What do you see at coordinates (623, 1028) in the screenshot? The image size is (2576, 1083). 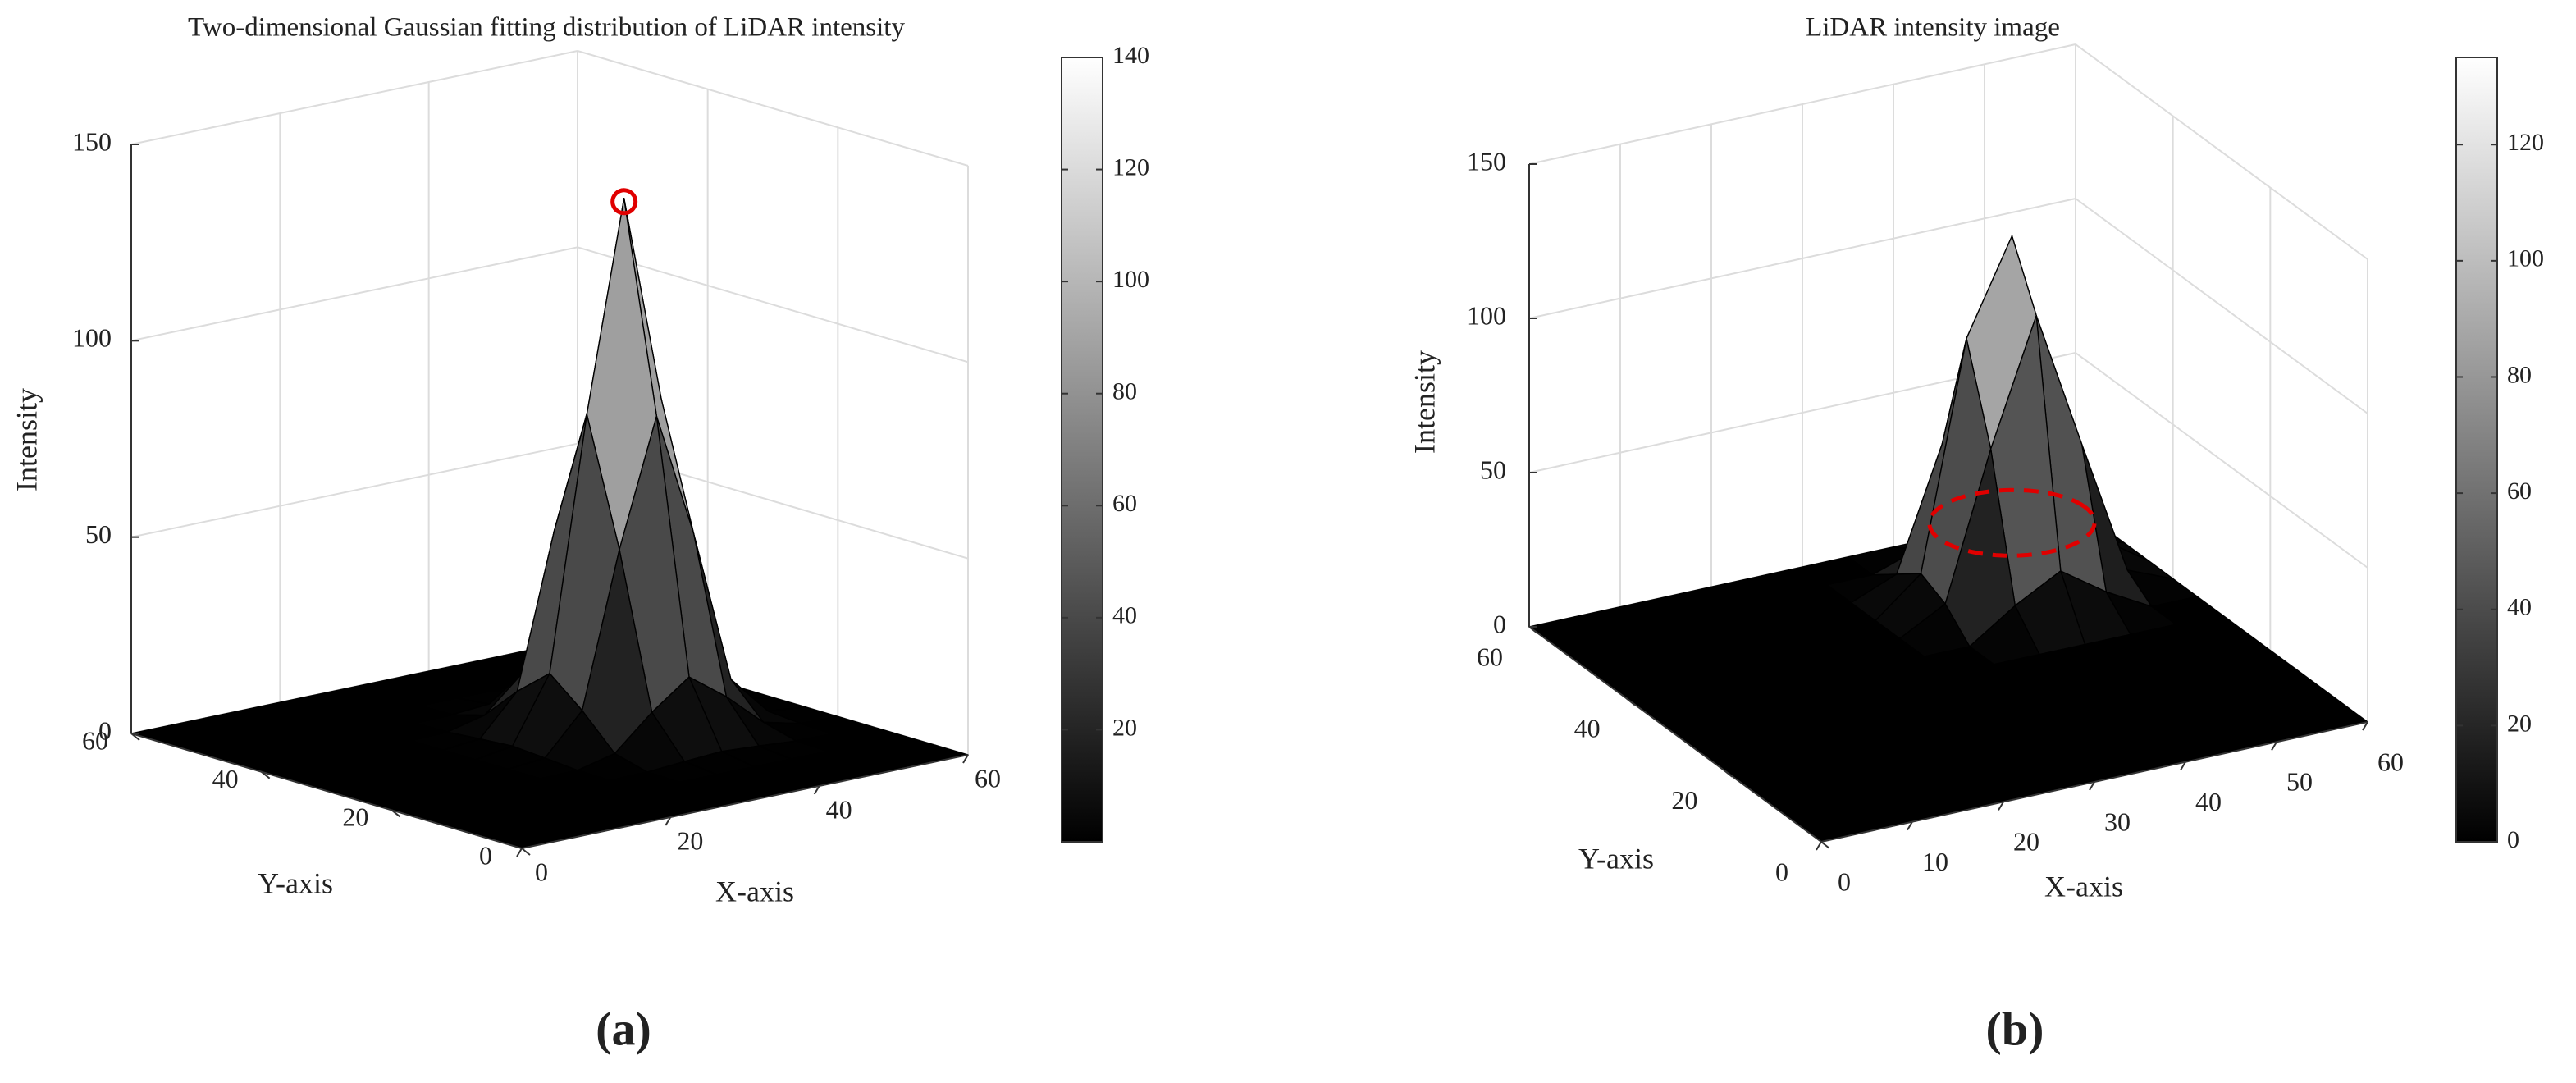 I see `panel-label: (a)` at bounding box center [623, 1028].